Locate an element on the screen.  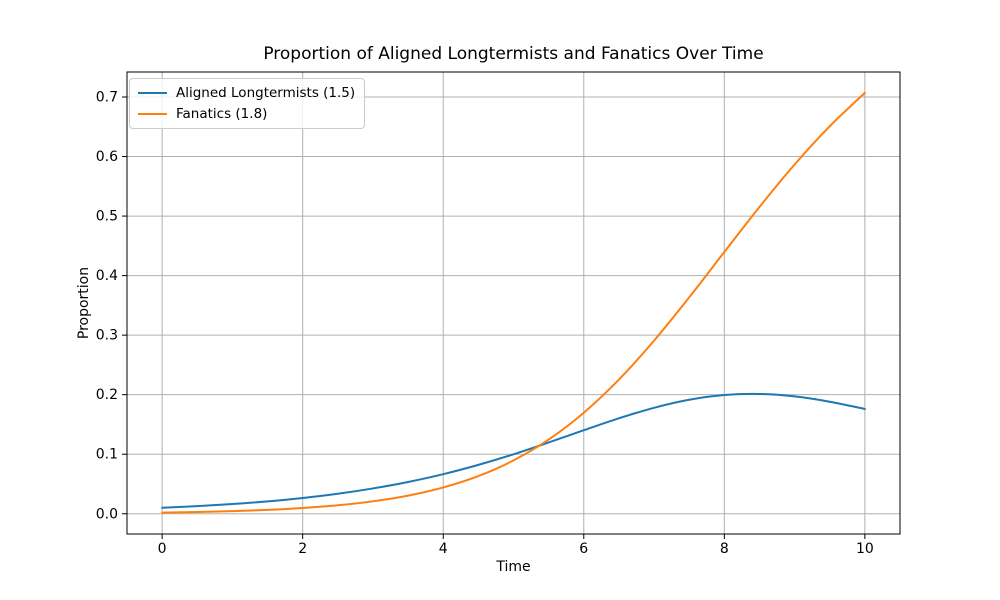
legend-line-sample-aligned-longtermists is located at coordinates (152, 93).